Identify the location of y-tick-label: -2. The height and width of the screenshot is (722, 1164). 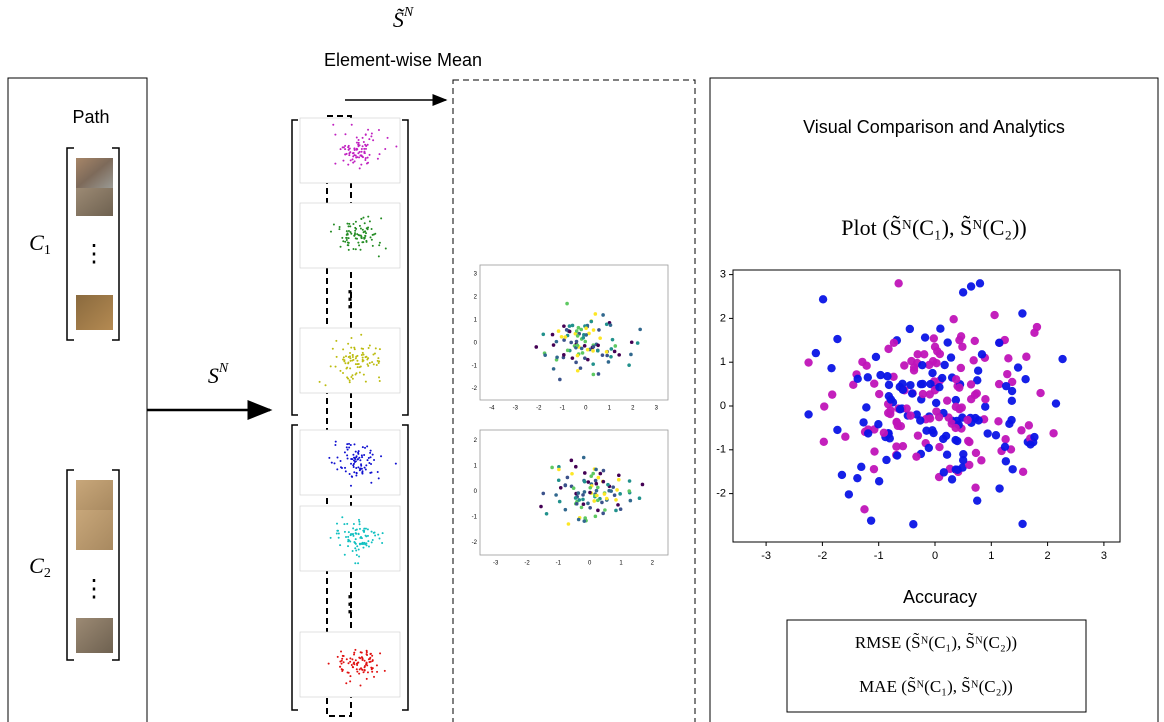
(475, 389).